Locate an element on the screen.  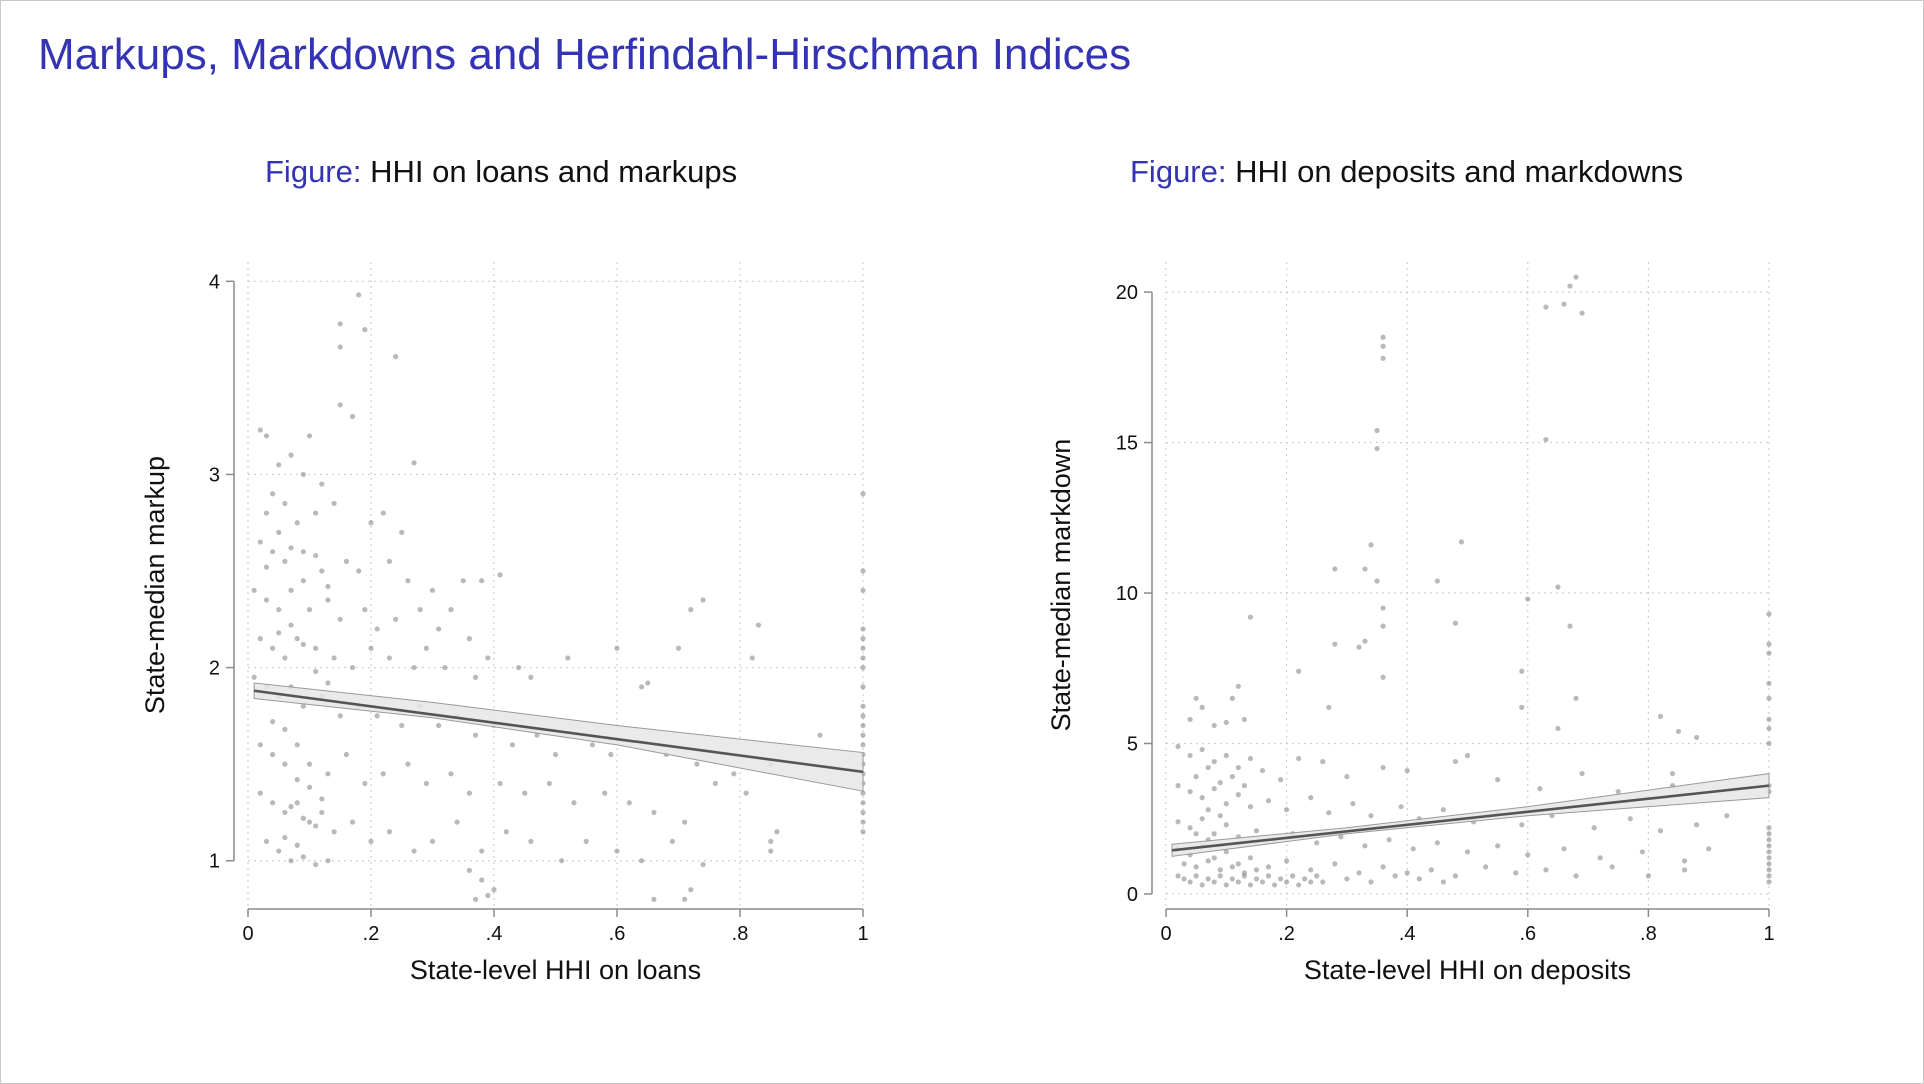
y-tick-label: 20 is located at coordinates (1127, 293).